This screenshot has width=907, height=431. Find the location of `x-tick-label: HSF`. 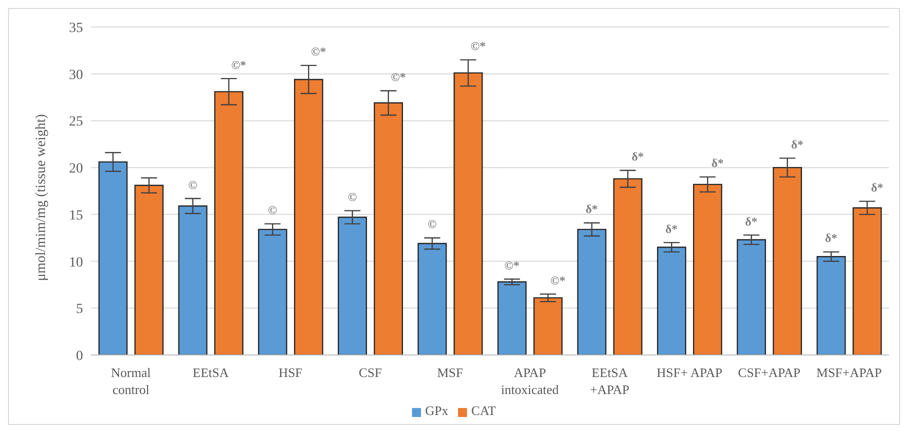

x-tick-label: HSF is located at coordinates (290, 372).